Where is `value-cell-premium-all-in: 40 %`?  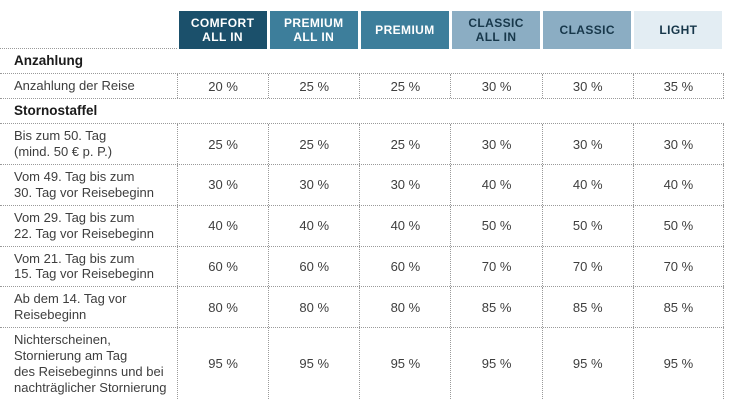
value-cell-premium-all-in: 40 % is located at coordinates (313, 225).